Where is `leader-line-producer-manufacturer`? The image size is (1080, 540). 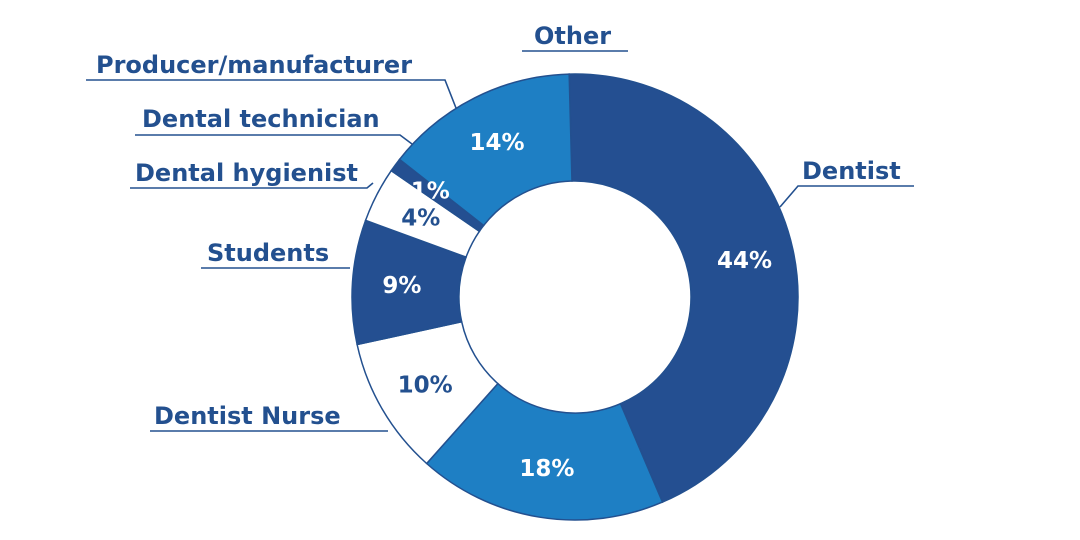
leader-line-producer-manufacturer is located at coordinates (271, 94).